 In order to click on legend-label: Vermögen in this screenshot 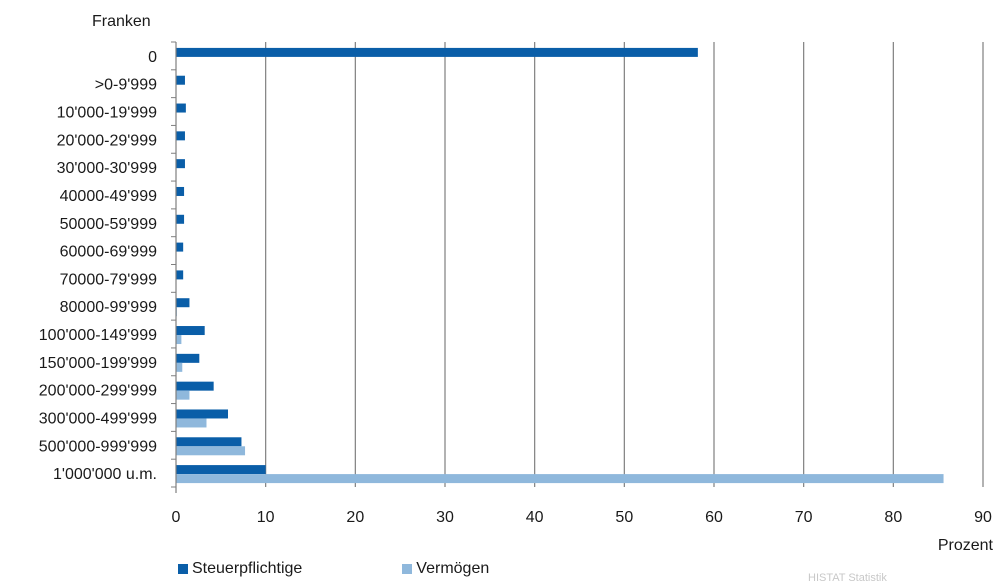, I will do `click(453, 568)`.